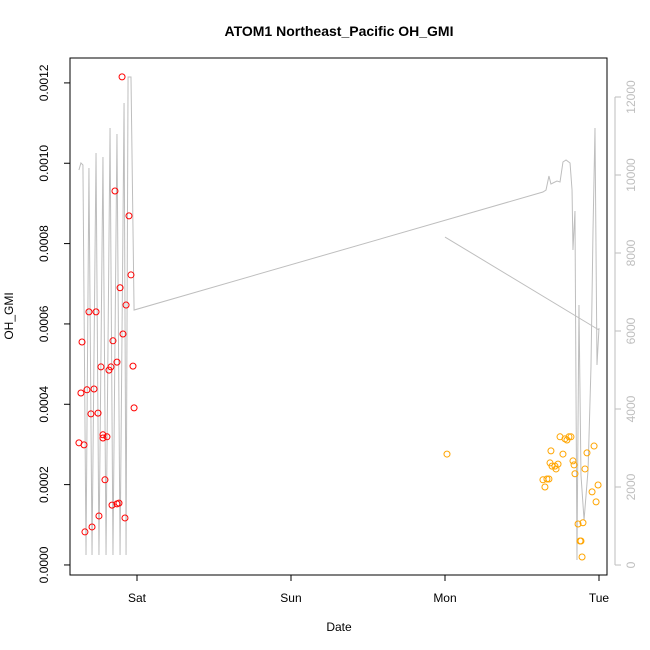  Describe the element at coordinates (599, 598) in the screenshot. I see `x-tick-label: Tue` at that location.